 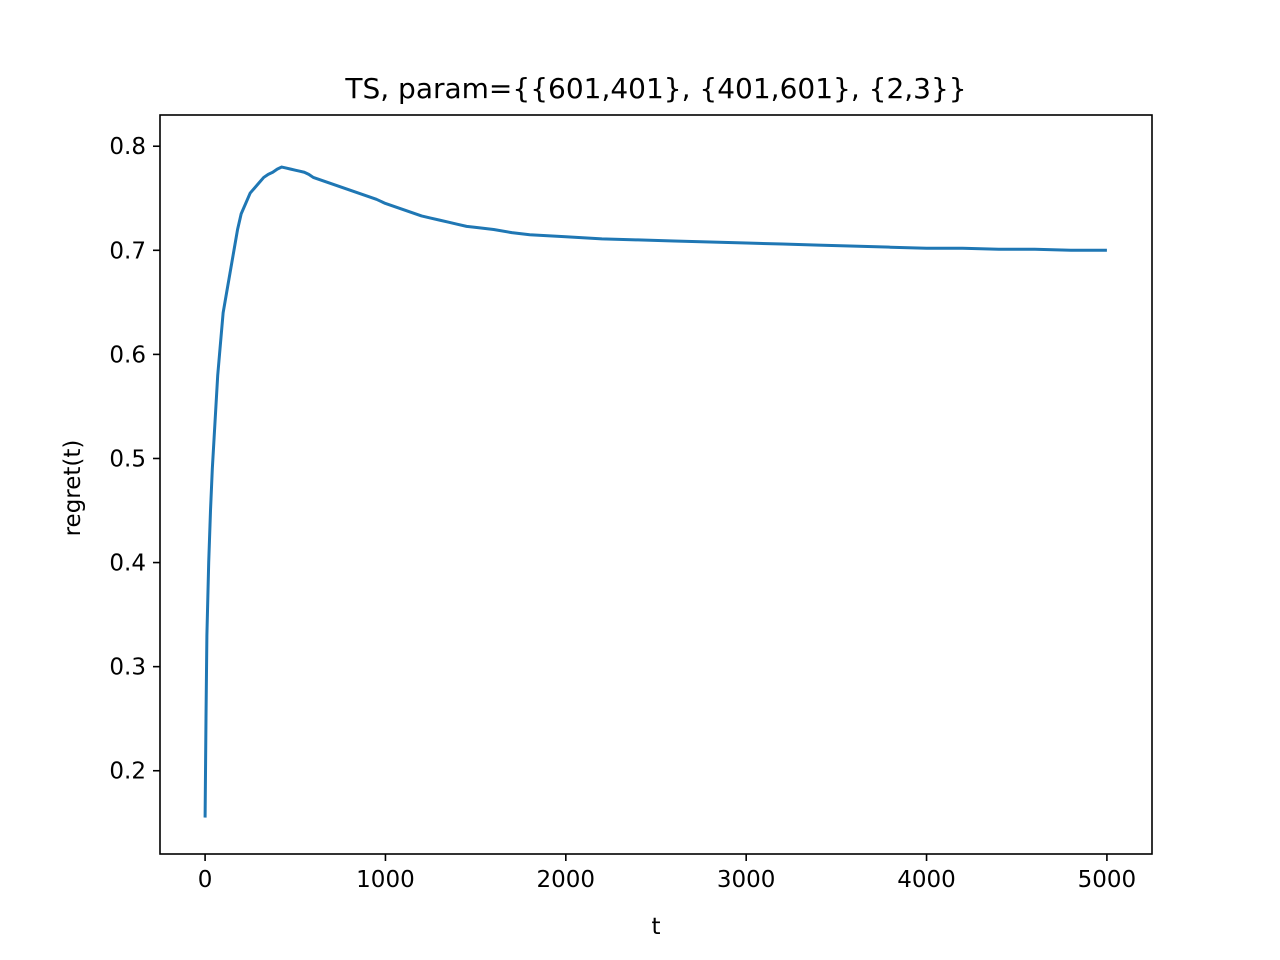 What do you see at coordinates (73, 488) in the screenshot?
I see `y-axis-label: regret(t)` at bounding box center [73, 488].